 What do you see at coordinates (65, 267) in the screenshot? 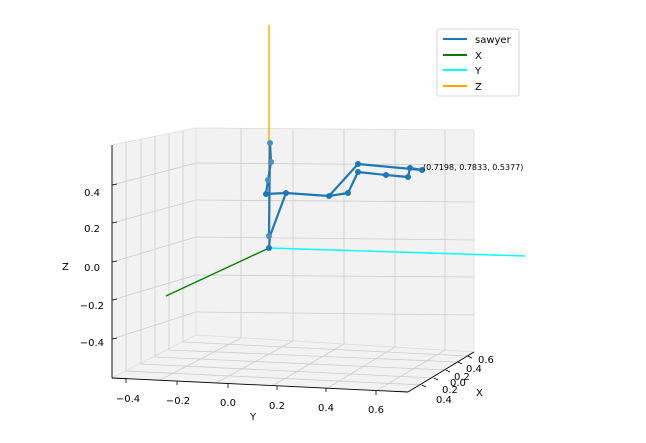
I see `z-axis-label: Z` at bounding box center [65, 267].